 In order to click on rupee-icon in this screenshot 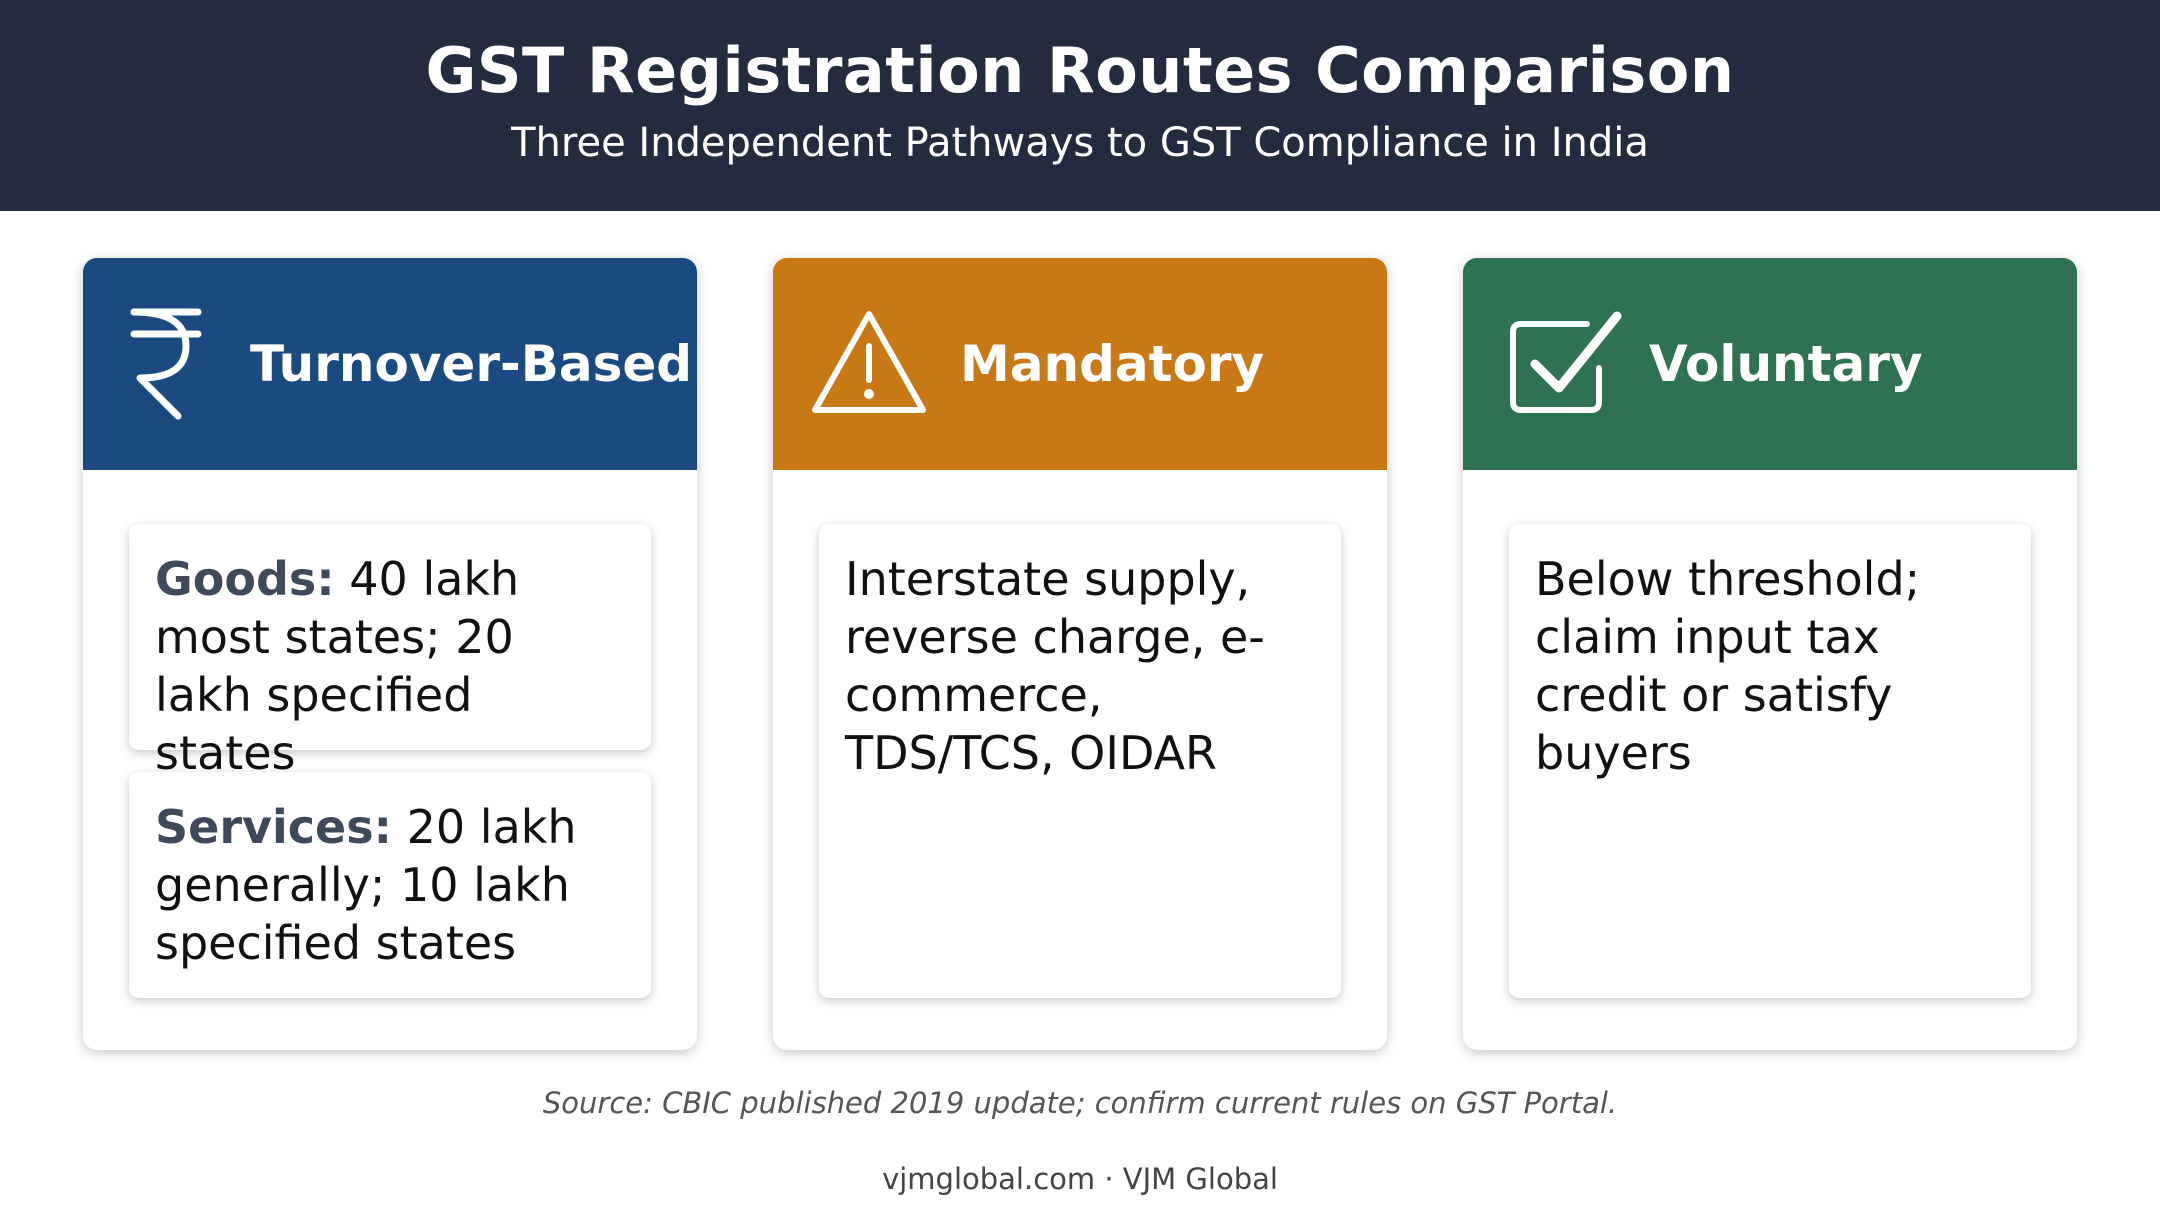, I will do `click(166, 364)`.